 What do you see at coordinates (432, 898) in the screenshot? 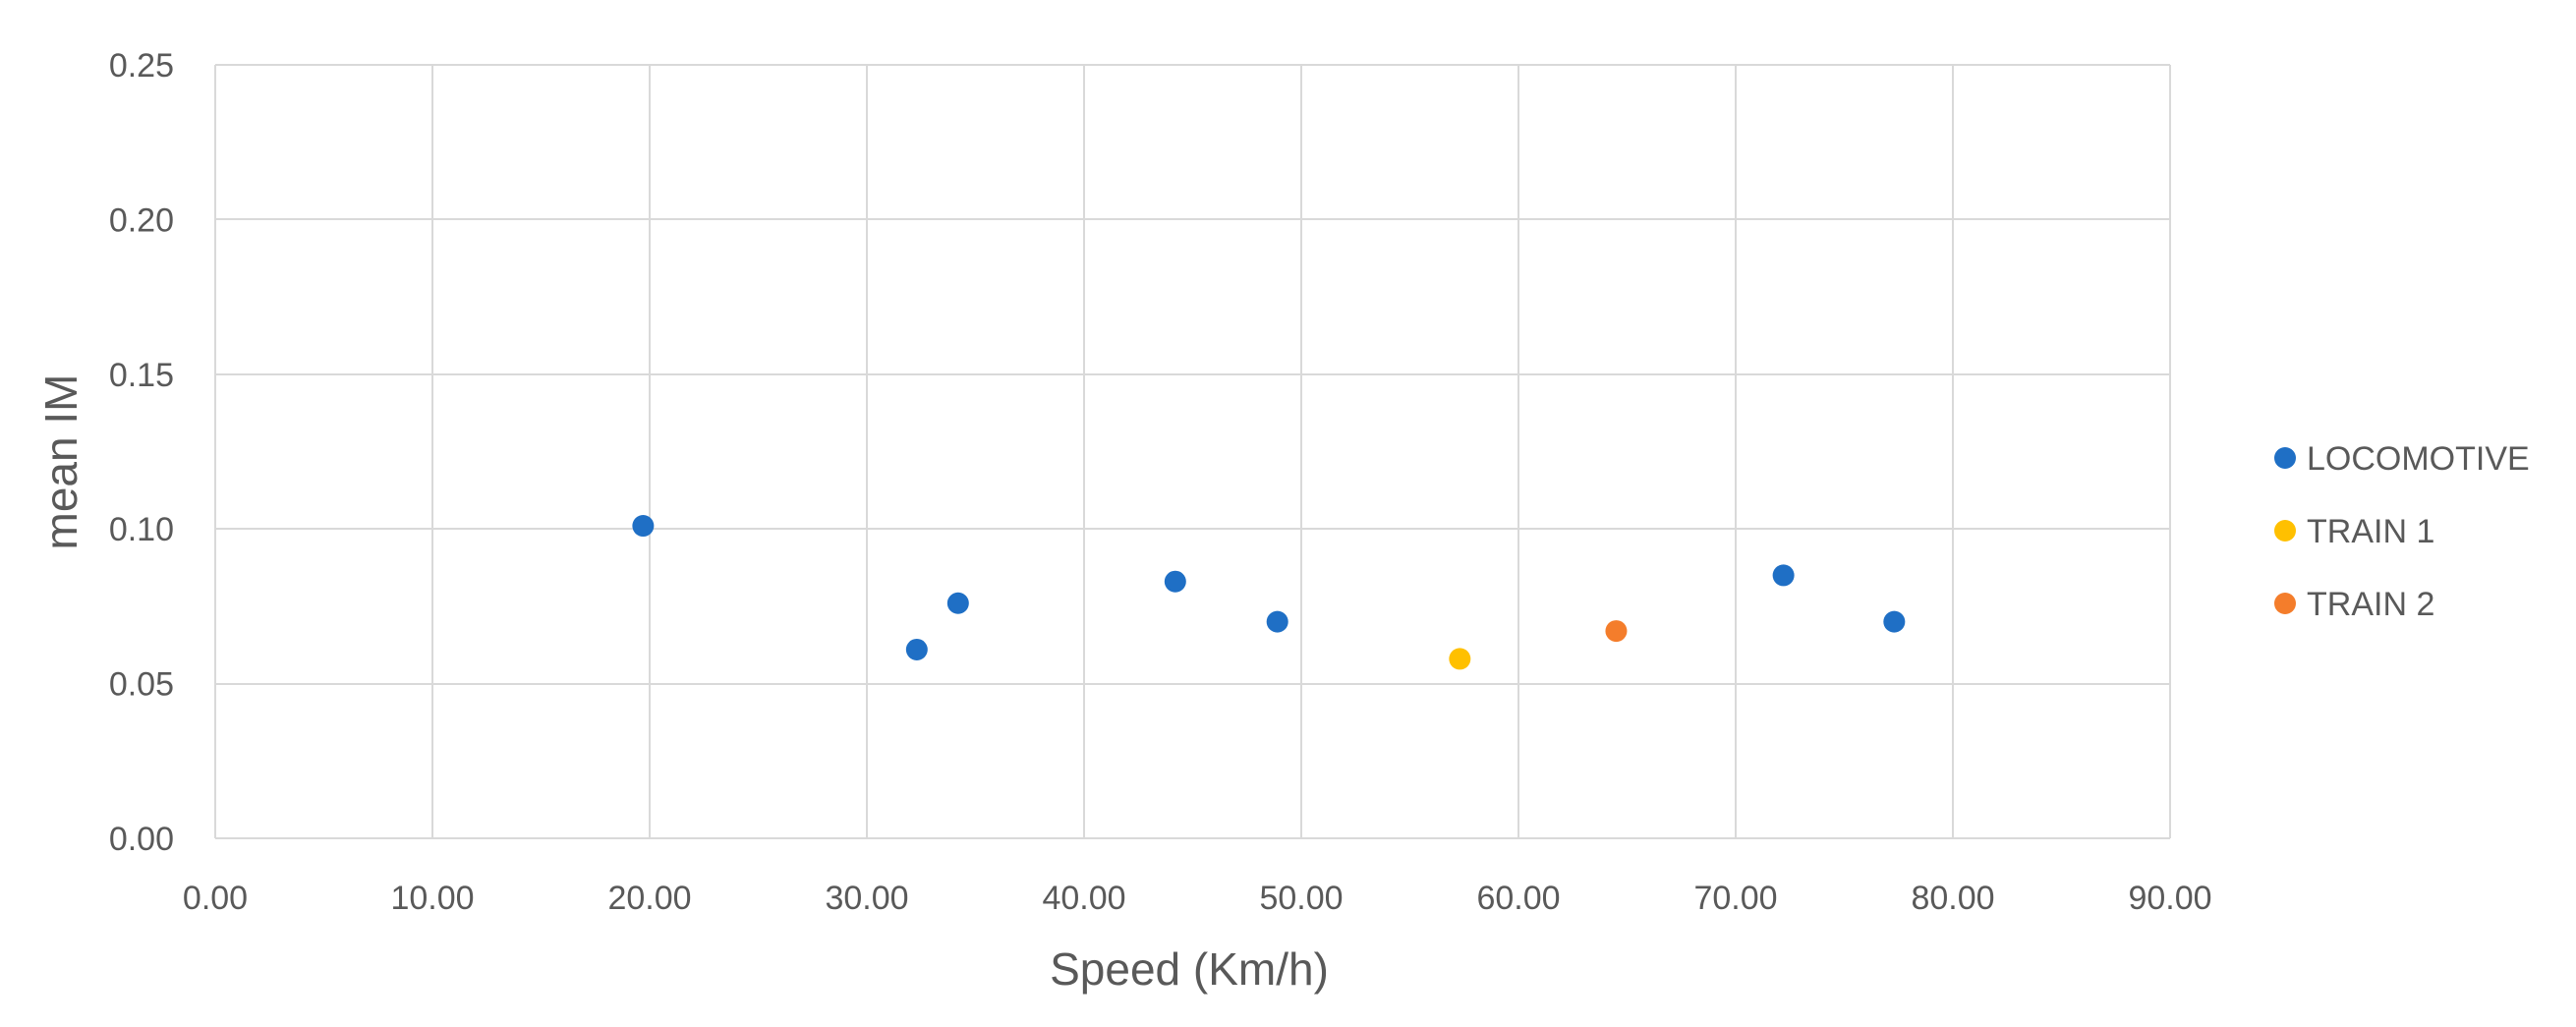
I see `x-tick-label: 10.00` at bounding box center [432, 898].